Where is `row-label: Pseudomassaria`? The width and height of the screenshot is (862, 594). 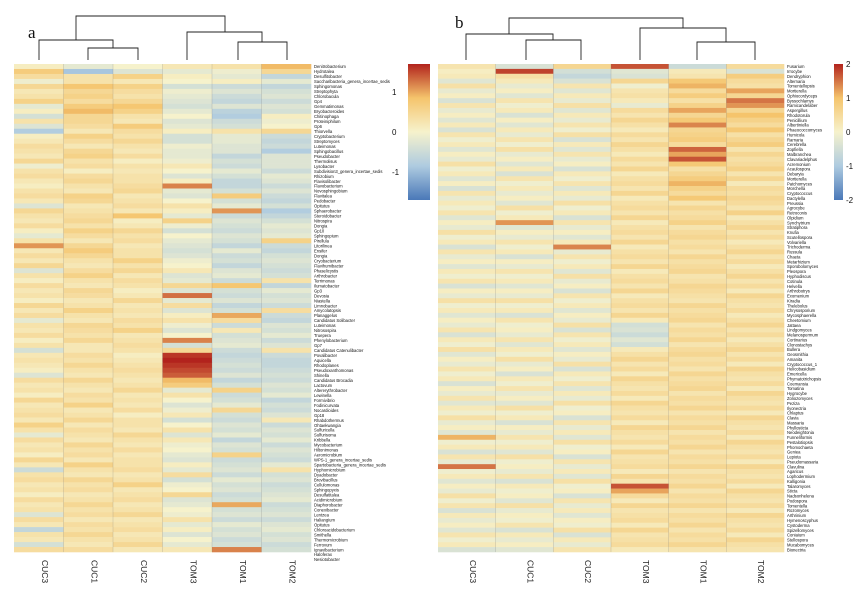 row-label: Pseudomassaria is located at coordinates (803, 461).